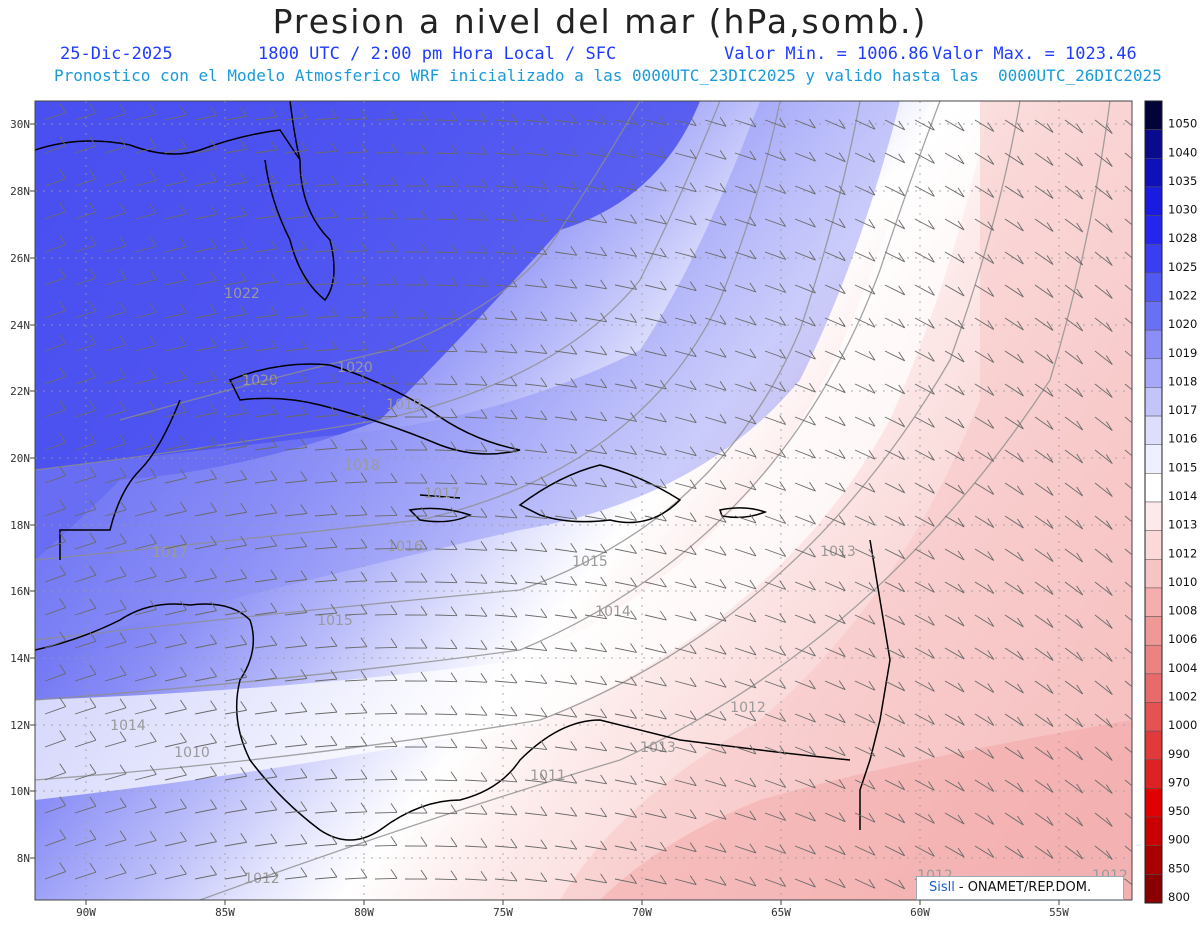  Describe the element at coordinates (20, 658) in the screenshot. I see `lat-label: 14N` at that location.